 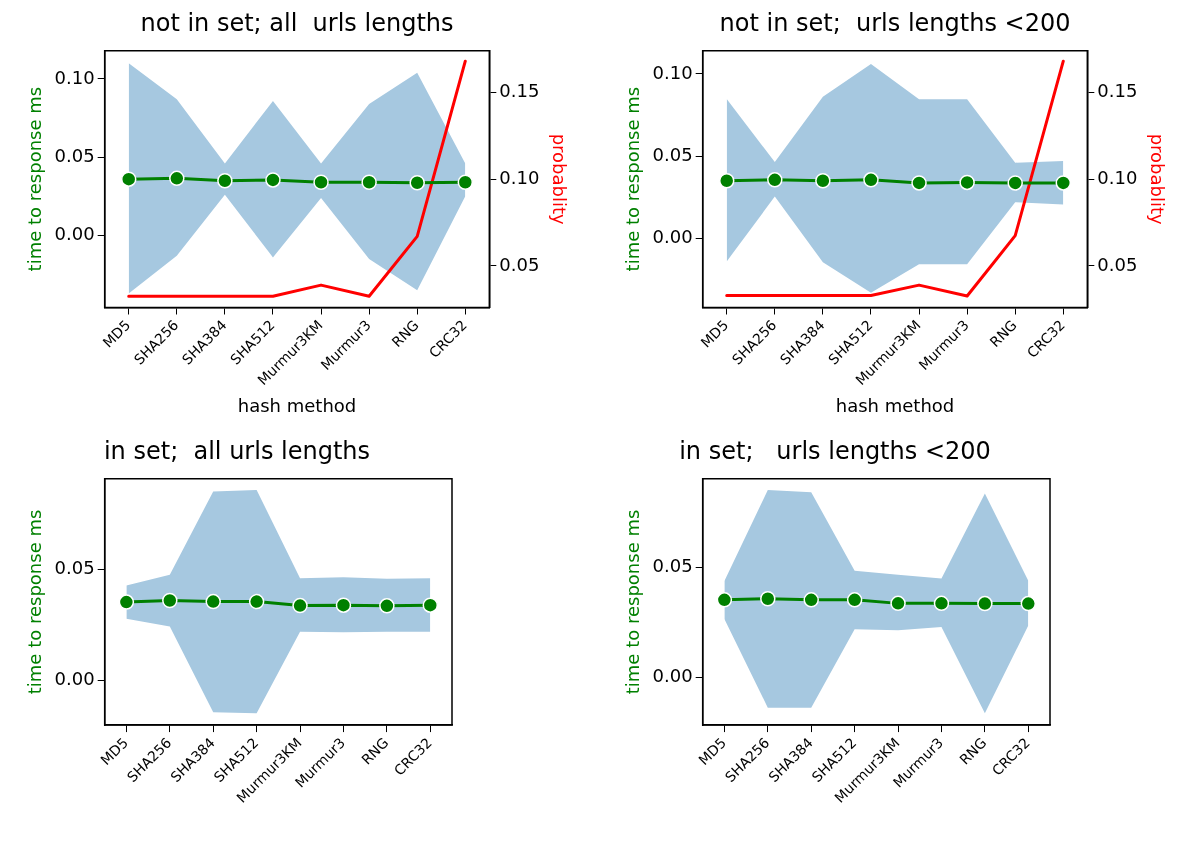 What do you see at coordinates (297, 22) in the screenshot?
I see `chart-title: not in set; all urls lengths` at bounding box center [297, 22].